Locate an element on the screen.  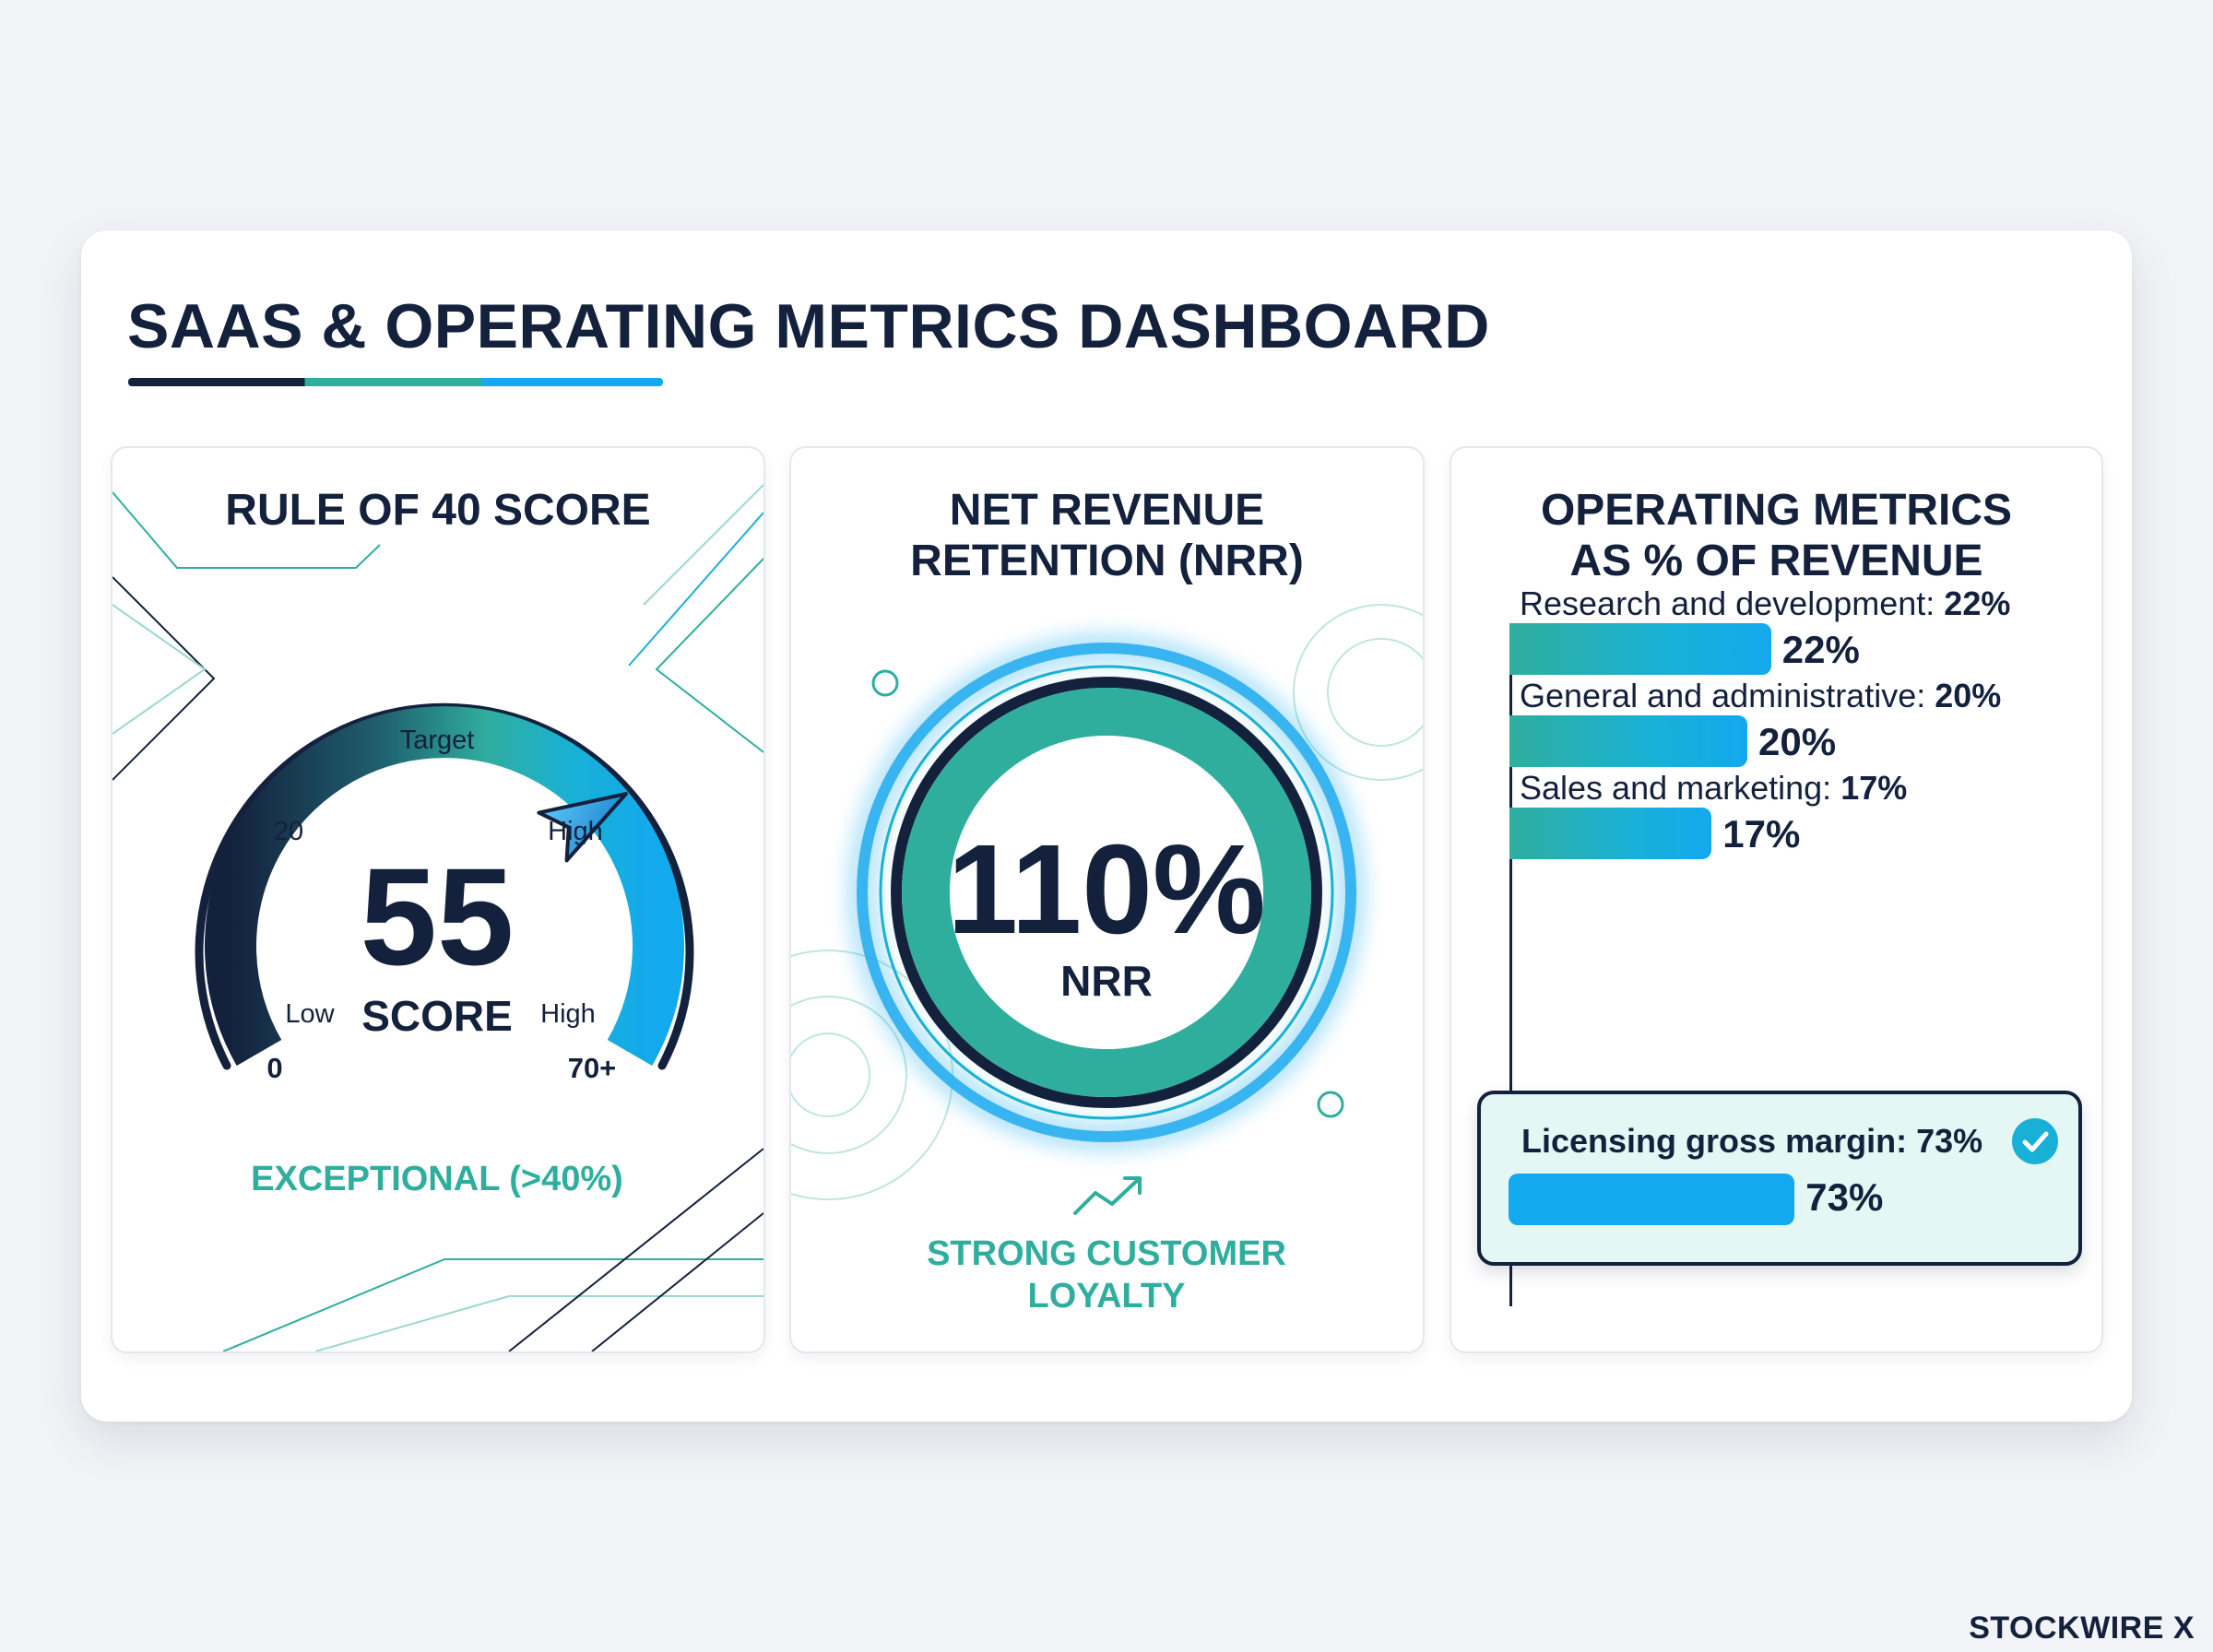
metric-label: Licensing gross margin: 73% is located at coordinates (1751, 1141).